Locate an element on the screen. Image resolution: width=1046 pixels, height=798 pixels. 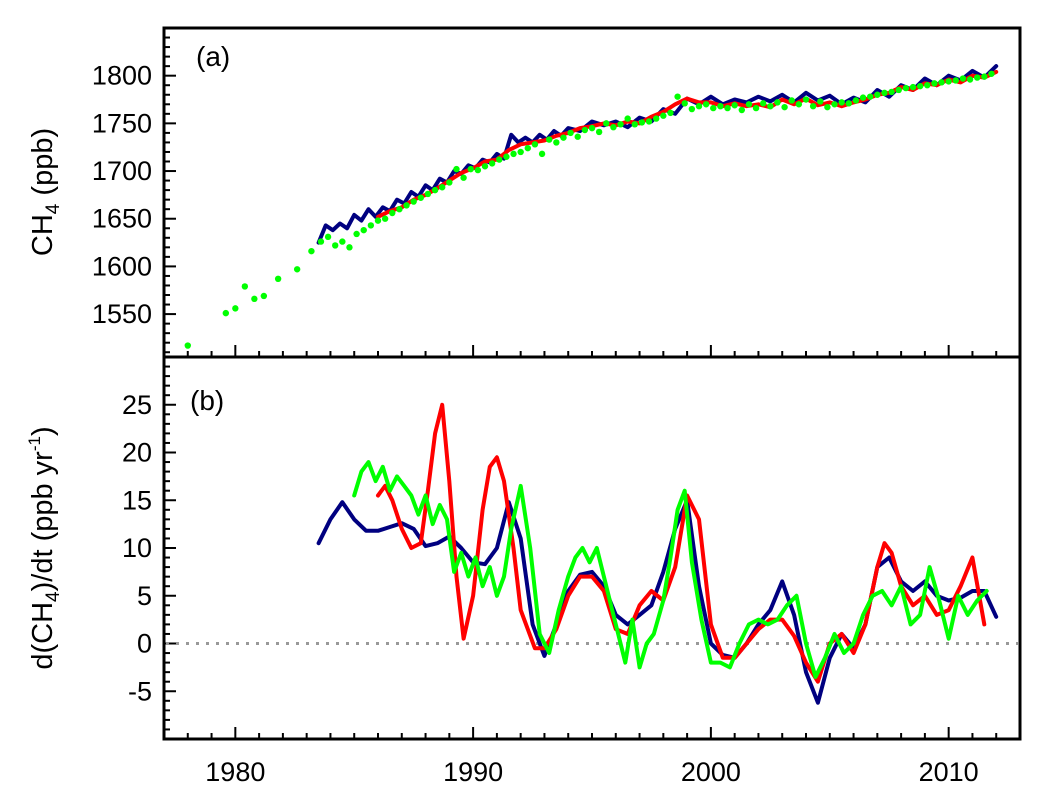
panel-a-ytick-label: 1750 is located at coordinates (122, 123).